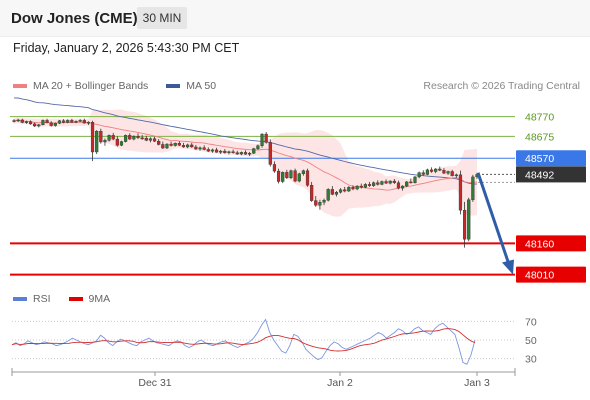  Describe the element at coordinates (539, 118) in the screenshot. I see `level-label-48770: 48770` at that location.